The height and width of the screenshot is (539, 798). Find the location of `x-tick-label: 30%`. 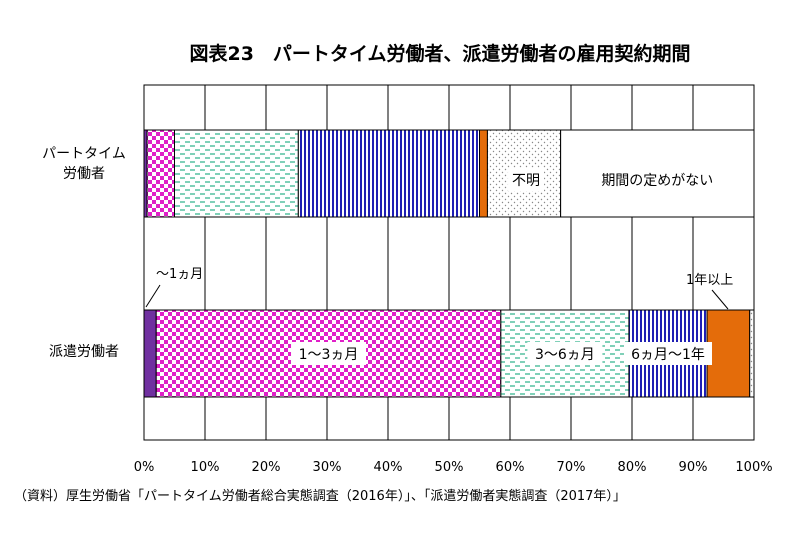

x-tick-label: 30% is located at coordinates (327, 467).